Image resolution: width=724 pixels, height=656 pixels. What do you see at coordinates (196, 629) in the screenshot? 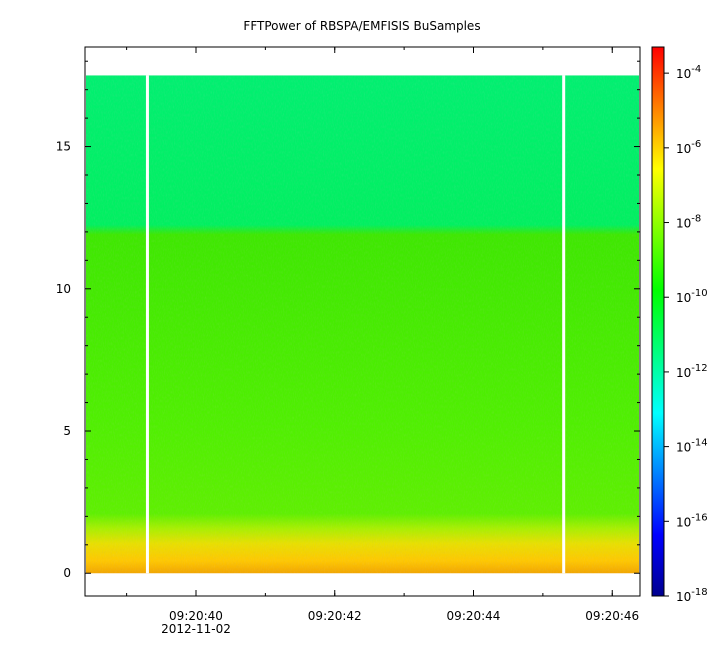
I see `x-tick-date: 2012-11-02` at bounding box center [196, 629].